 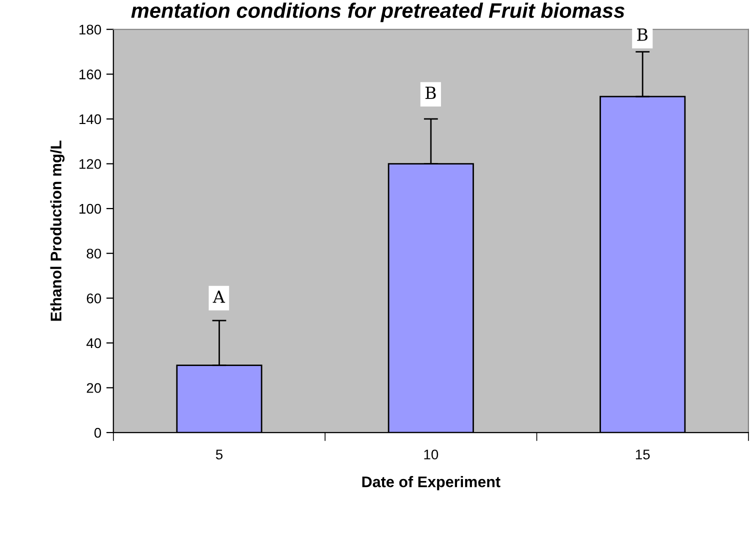 What do you see at coordinates (94, 343) in the screenshot?
I see `y-tick-label: 40` at bounding box center [94, 343].